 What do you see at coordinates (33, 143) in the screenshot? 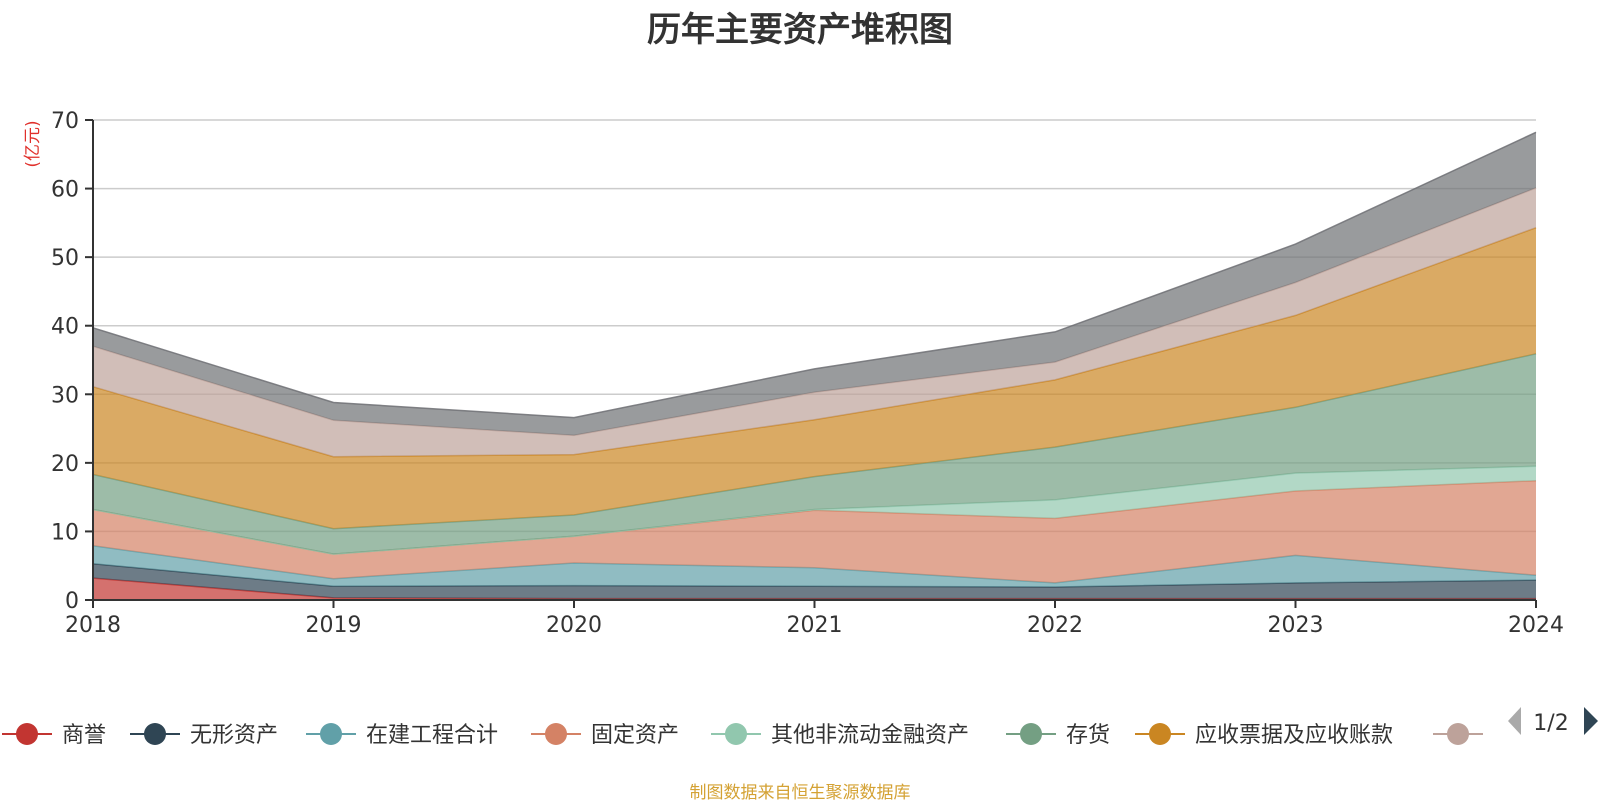
I see `y-axis-unit-label: (亿元)` at bounding box center [33, 143].